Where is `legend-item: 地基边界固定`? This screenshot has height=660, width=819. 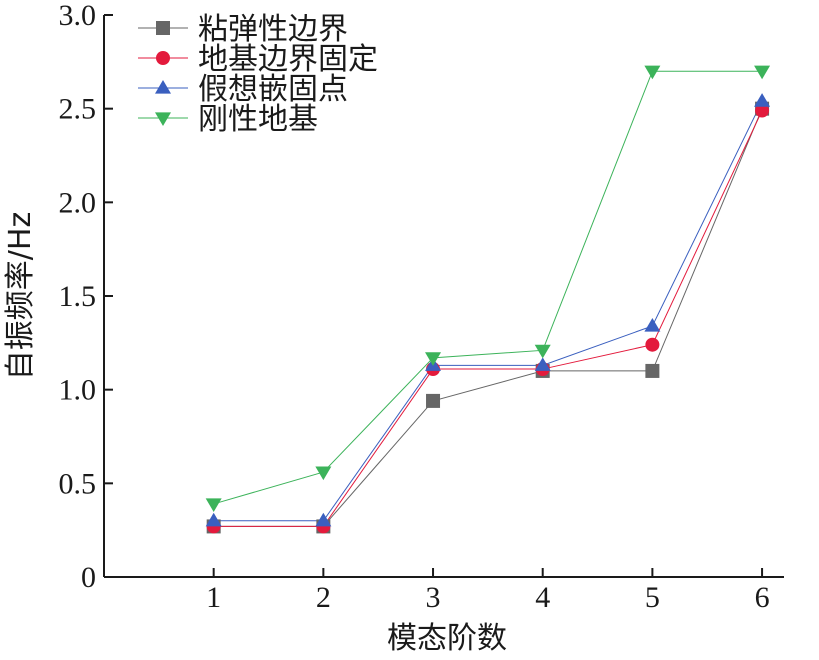
legend-item: 地基边界固定 is located at coordinates (258, 59).